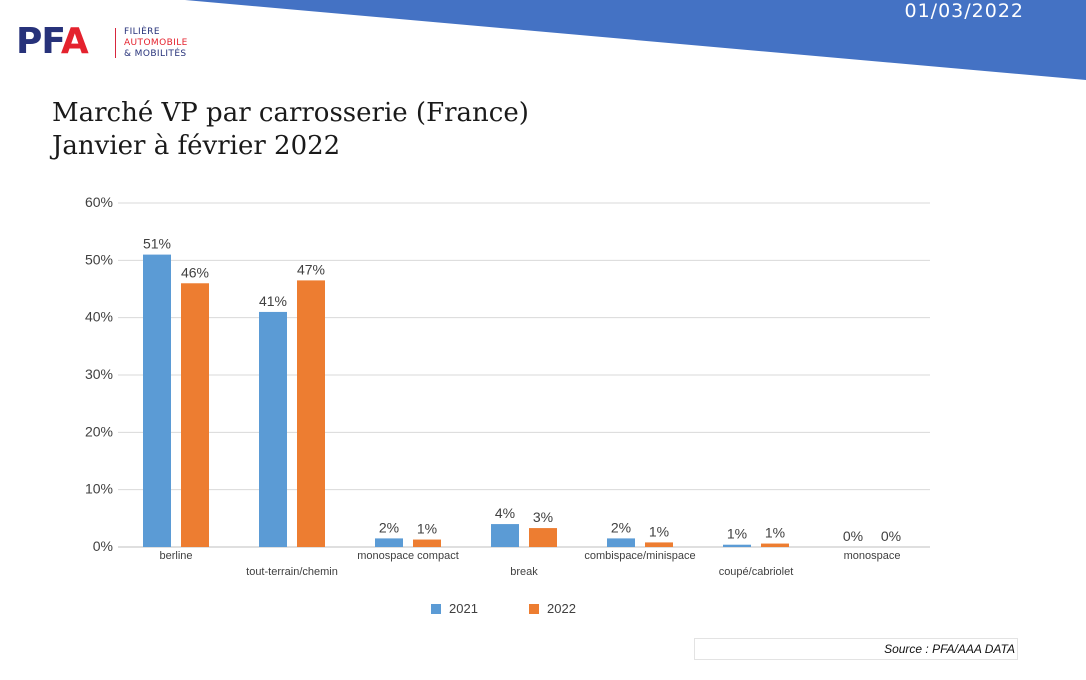  I want to click on data-label: 41%, so click(273, 301).